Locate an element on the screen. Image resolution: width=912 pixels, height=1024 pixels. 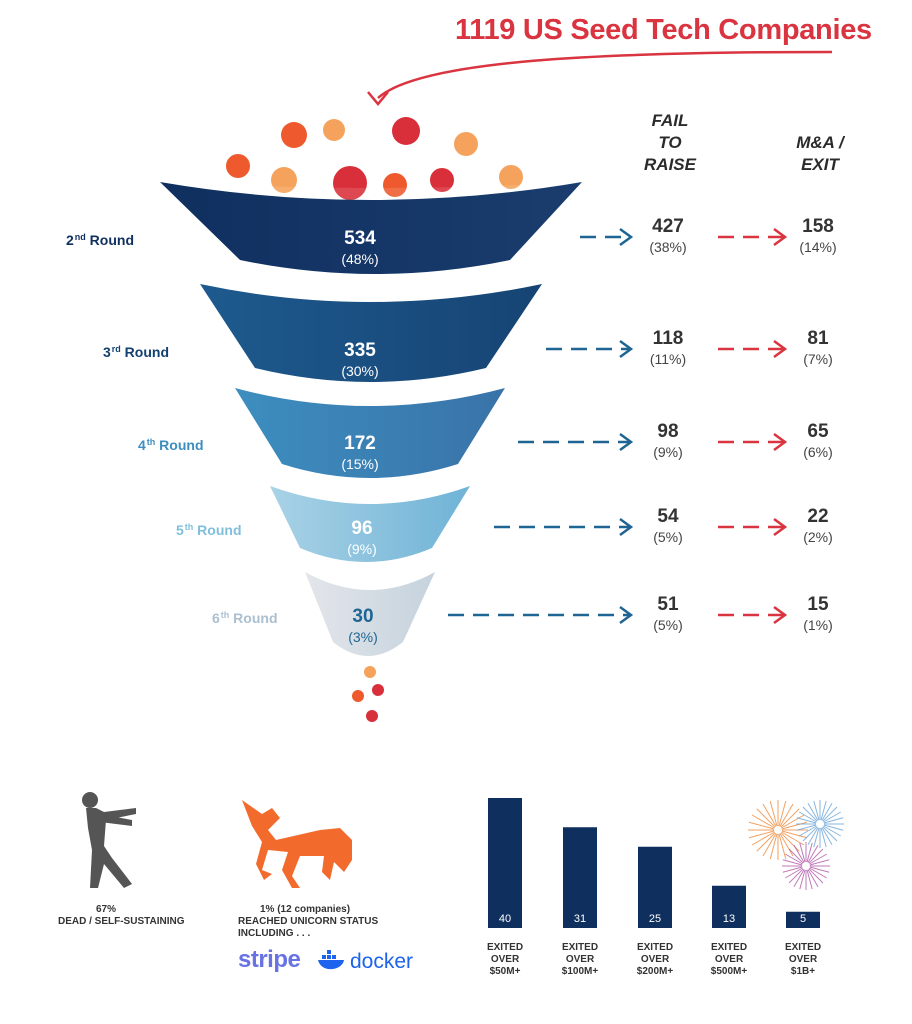
fail-value: 51 is located at coordinates (668, 604).